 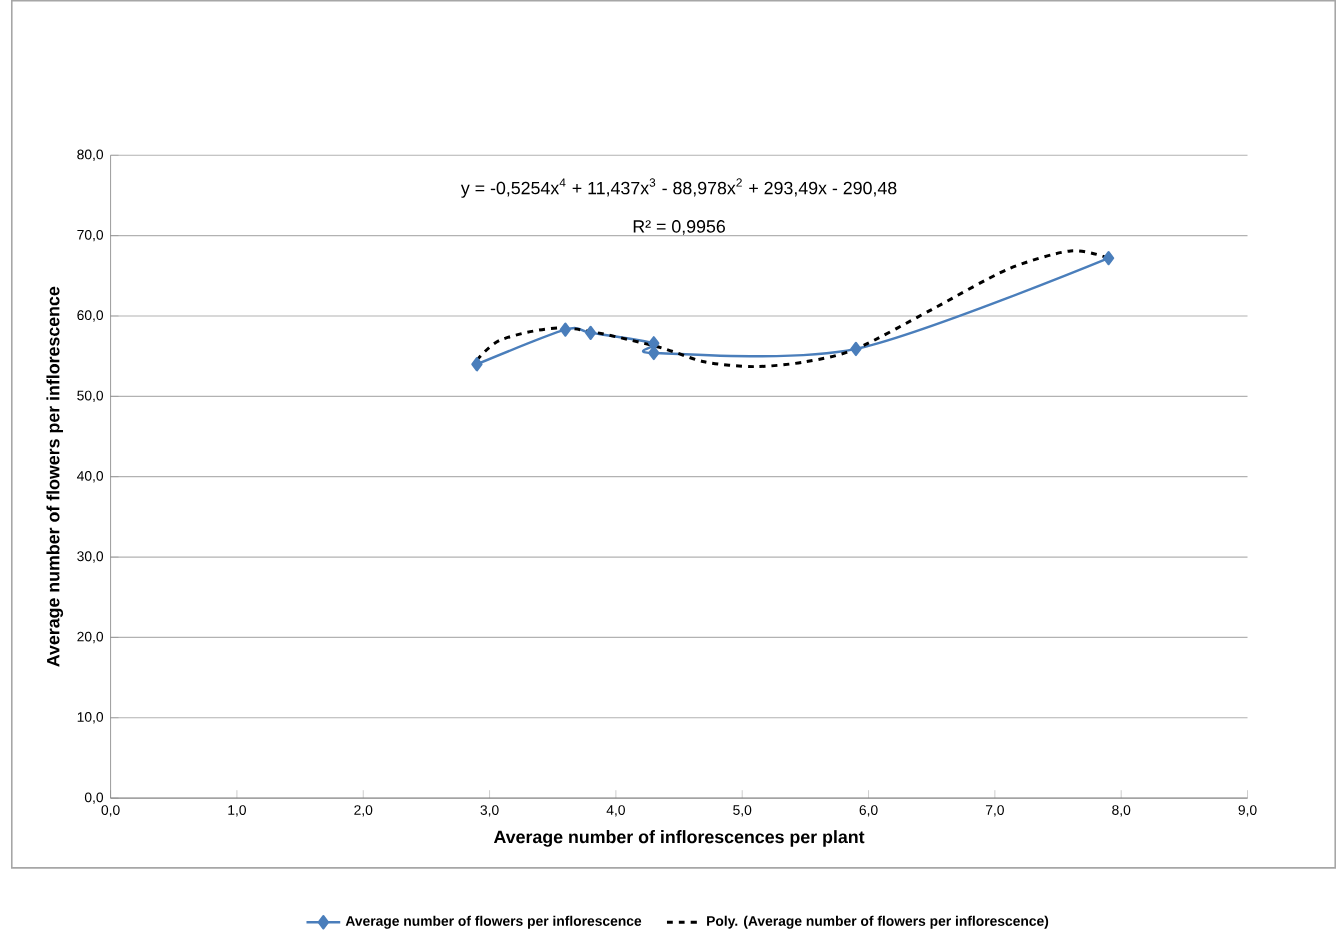 I want to click on annotation: R² = 0,9956, so click(x=679, y=227).